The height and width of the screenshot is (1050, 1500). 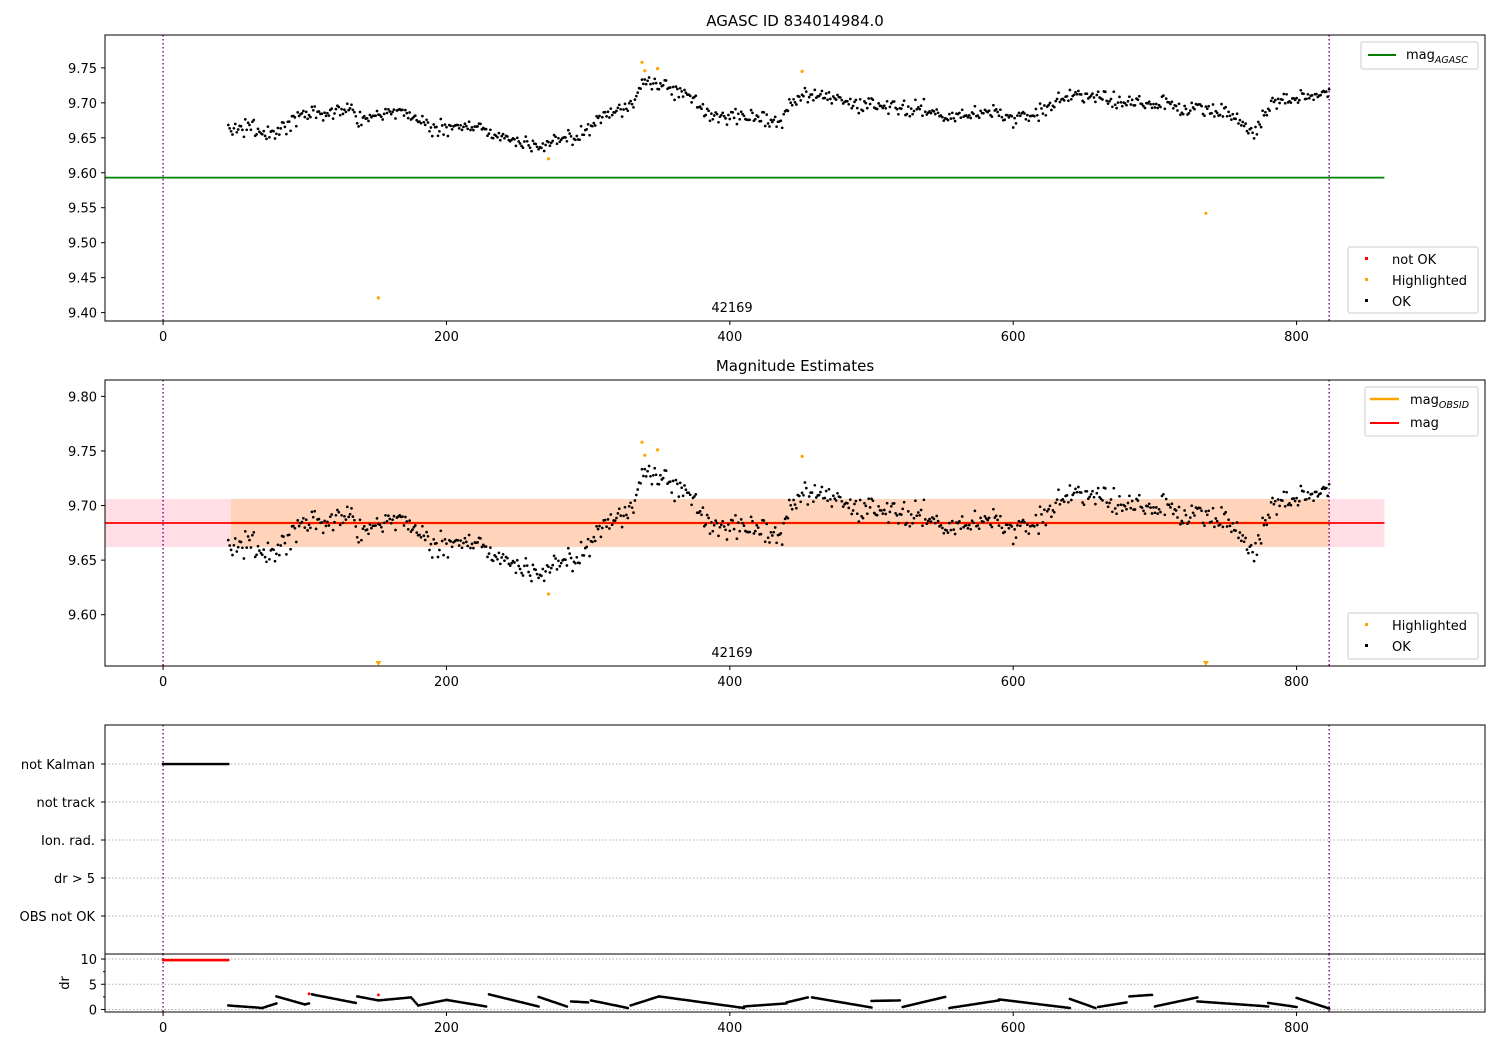 I want to click on middle-out-of-range-marker, so click(x=1205, y=663).